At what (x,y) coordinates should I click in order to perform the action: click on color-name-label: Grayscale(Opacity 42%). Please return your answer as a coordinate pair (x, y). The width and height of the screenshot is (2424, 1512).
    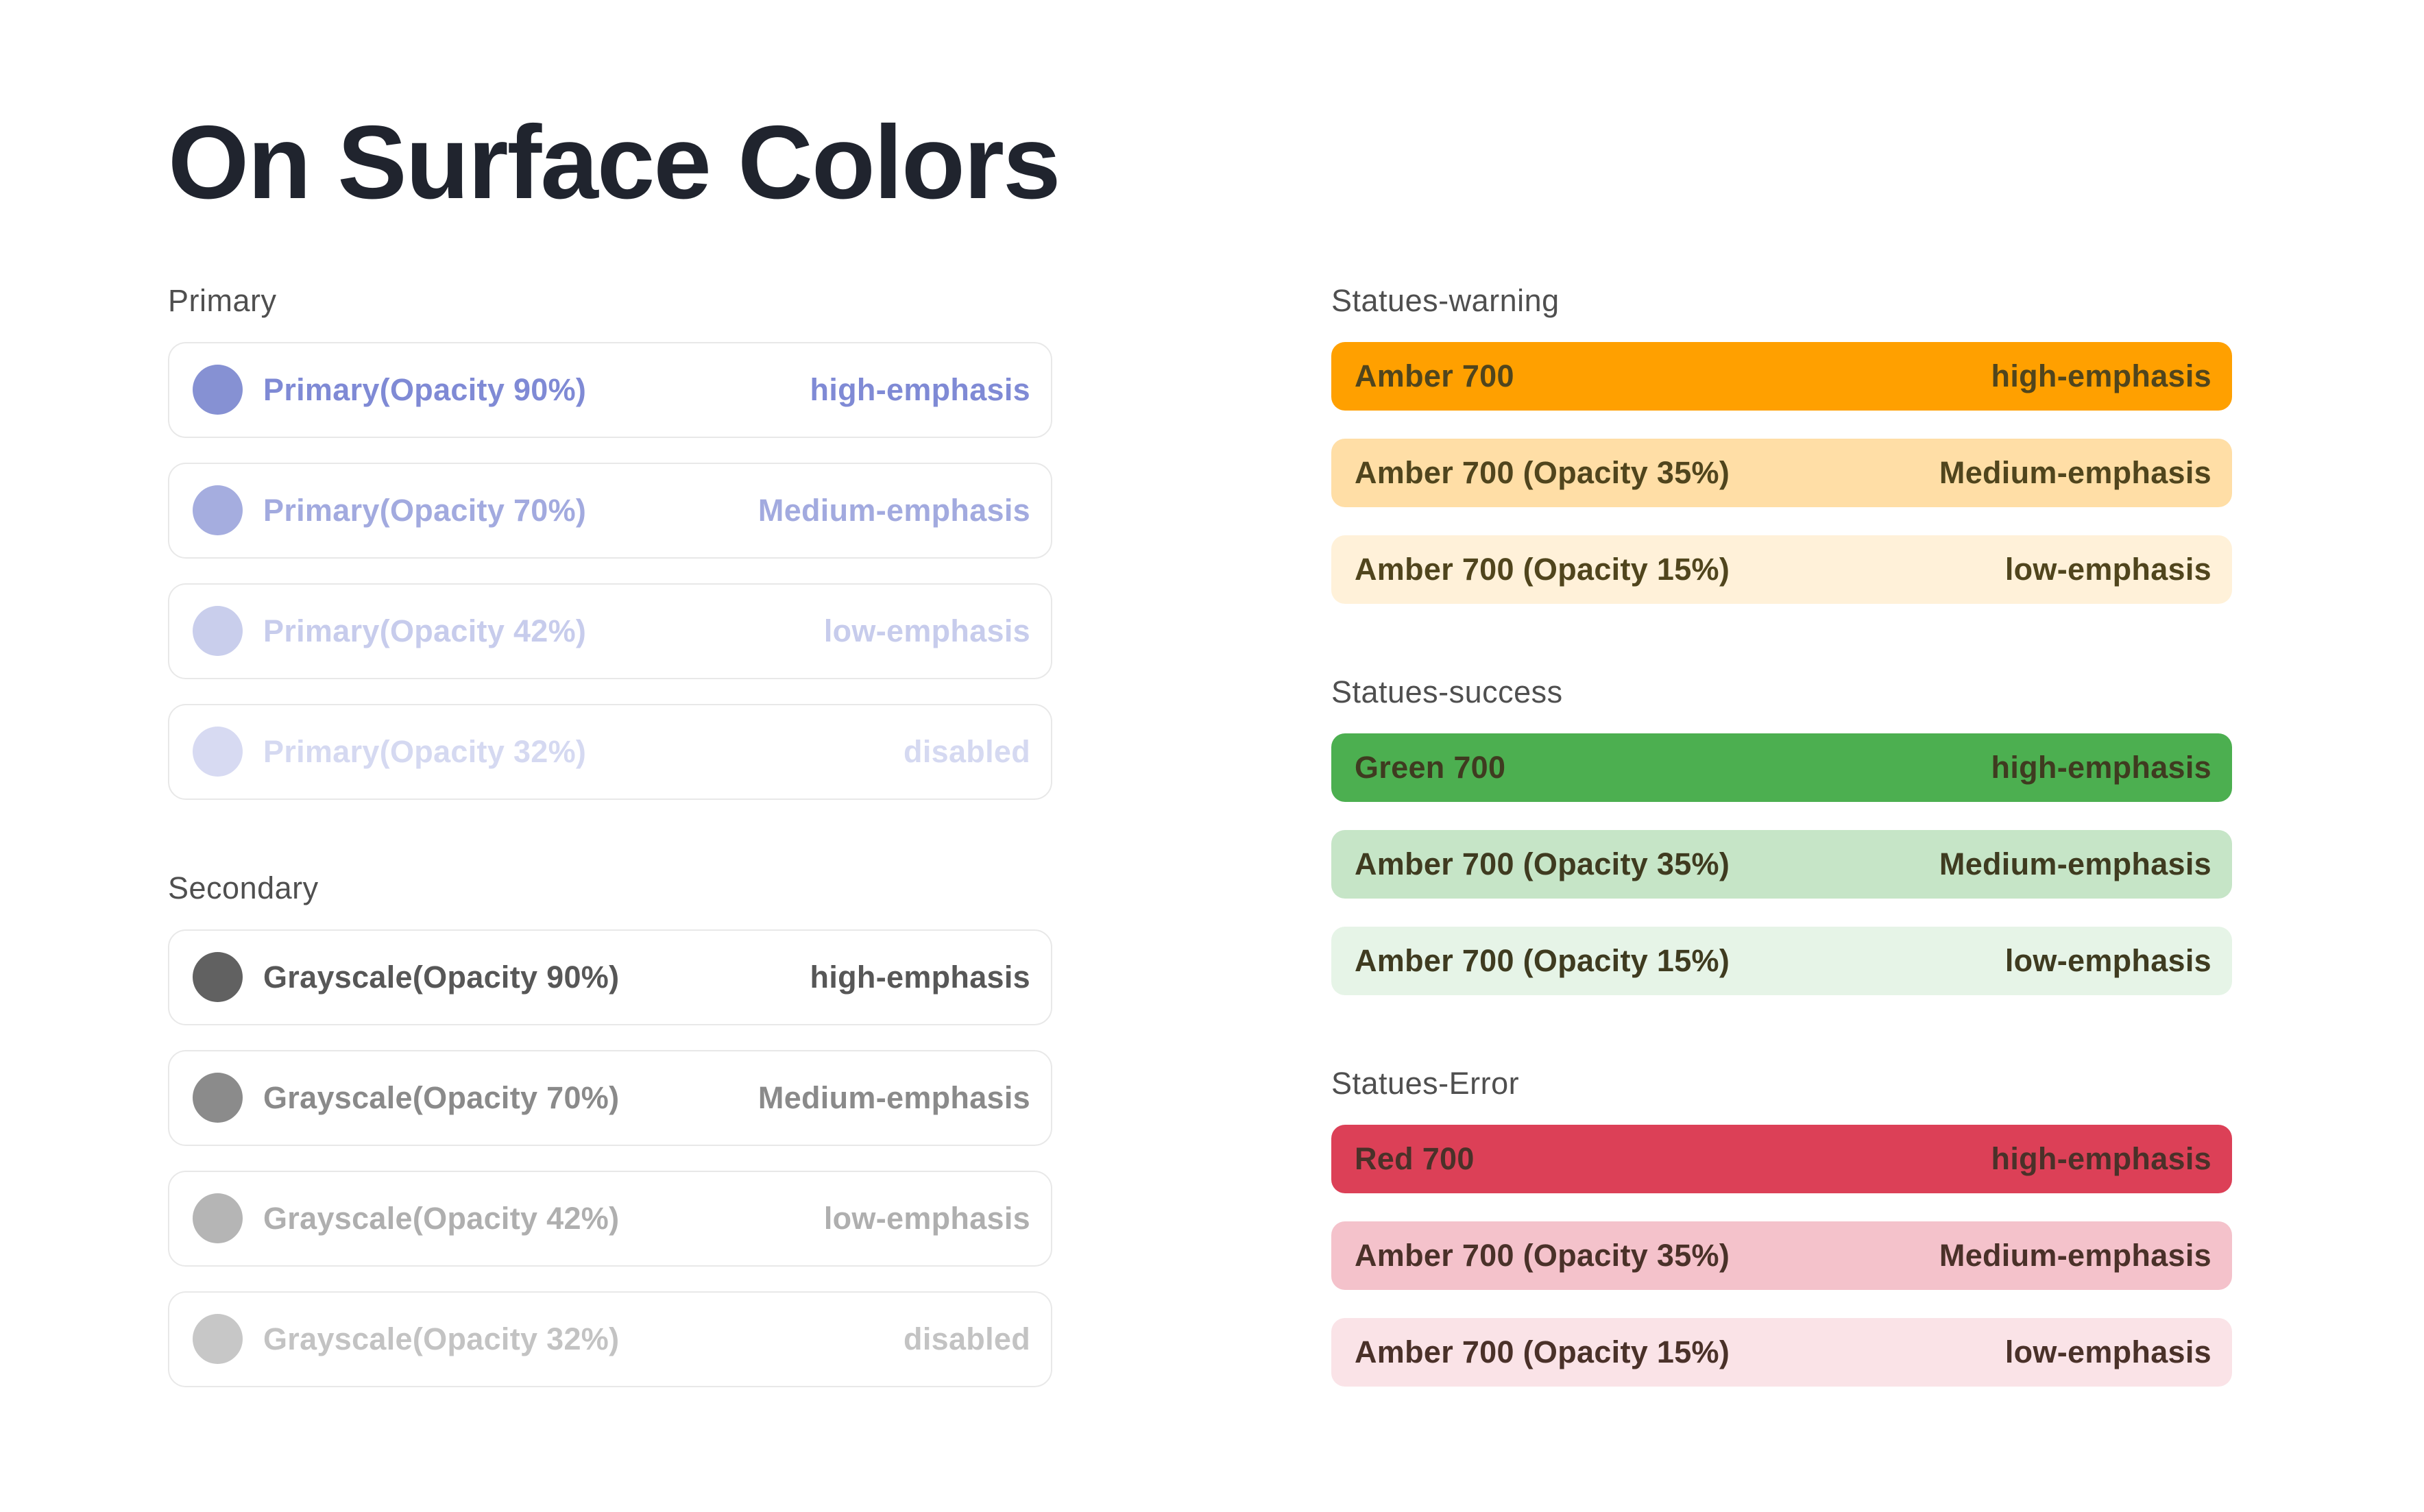
    Looking at the image, I should click on (441, 1218).